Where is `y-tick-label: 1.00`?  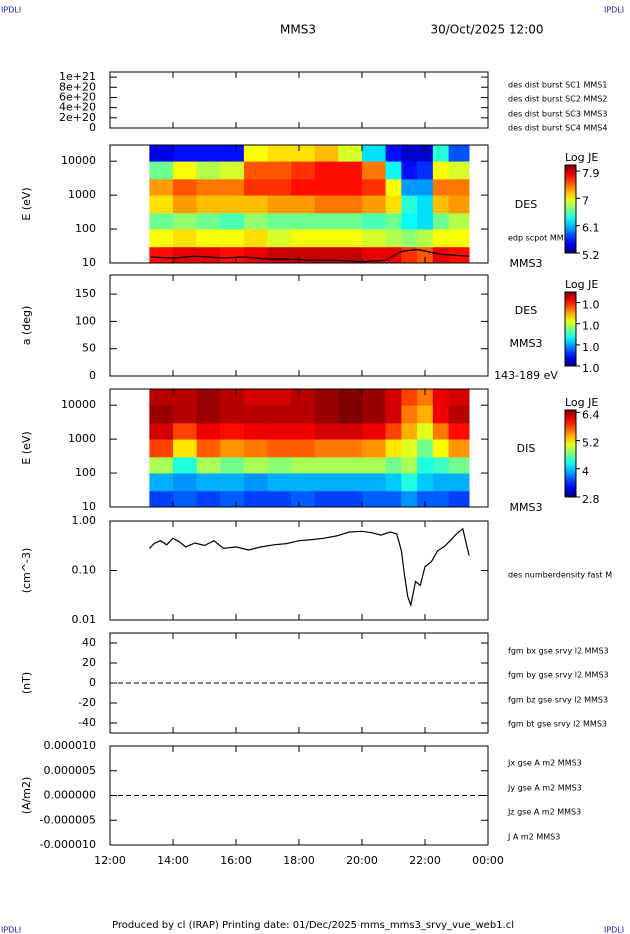
y-tick-label: 1.00 is located at coordinates (84, 520).